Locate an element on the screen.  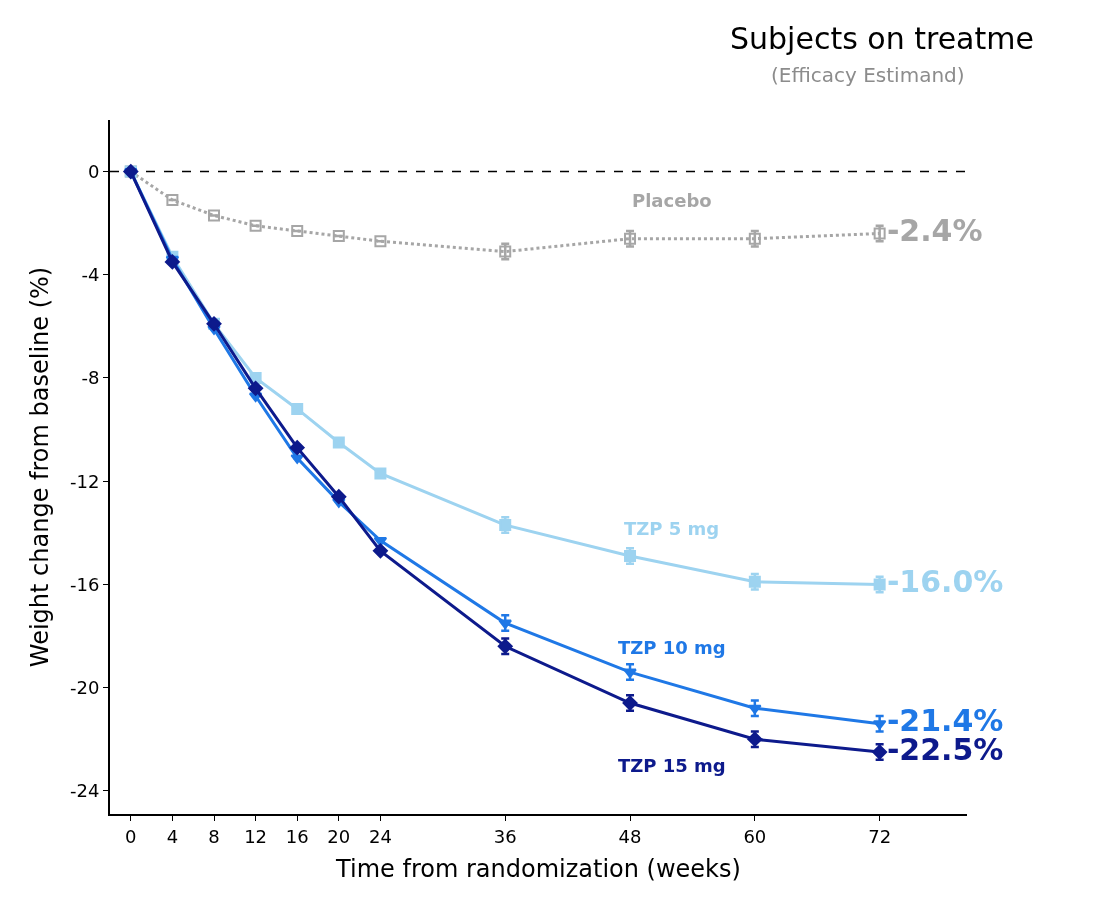
series-label: TZP 10 mg is located at coordinates (672, 647).